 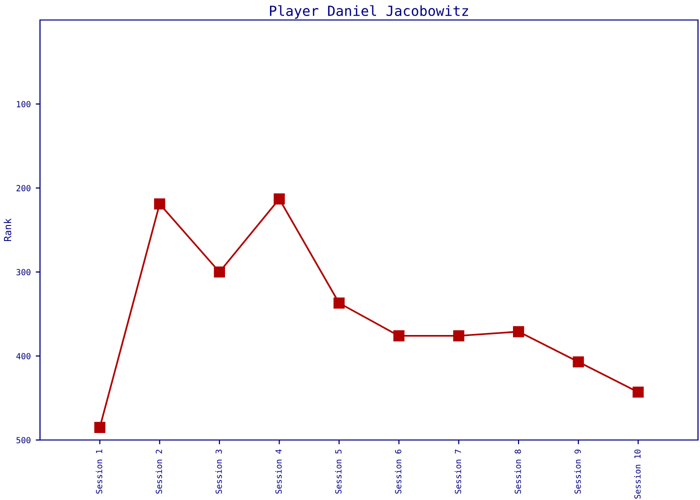 I want to click on x-tick-label: Session 1, so click(x=99, y=472).